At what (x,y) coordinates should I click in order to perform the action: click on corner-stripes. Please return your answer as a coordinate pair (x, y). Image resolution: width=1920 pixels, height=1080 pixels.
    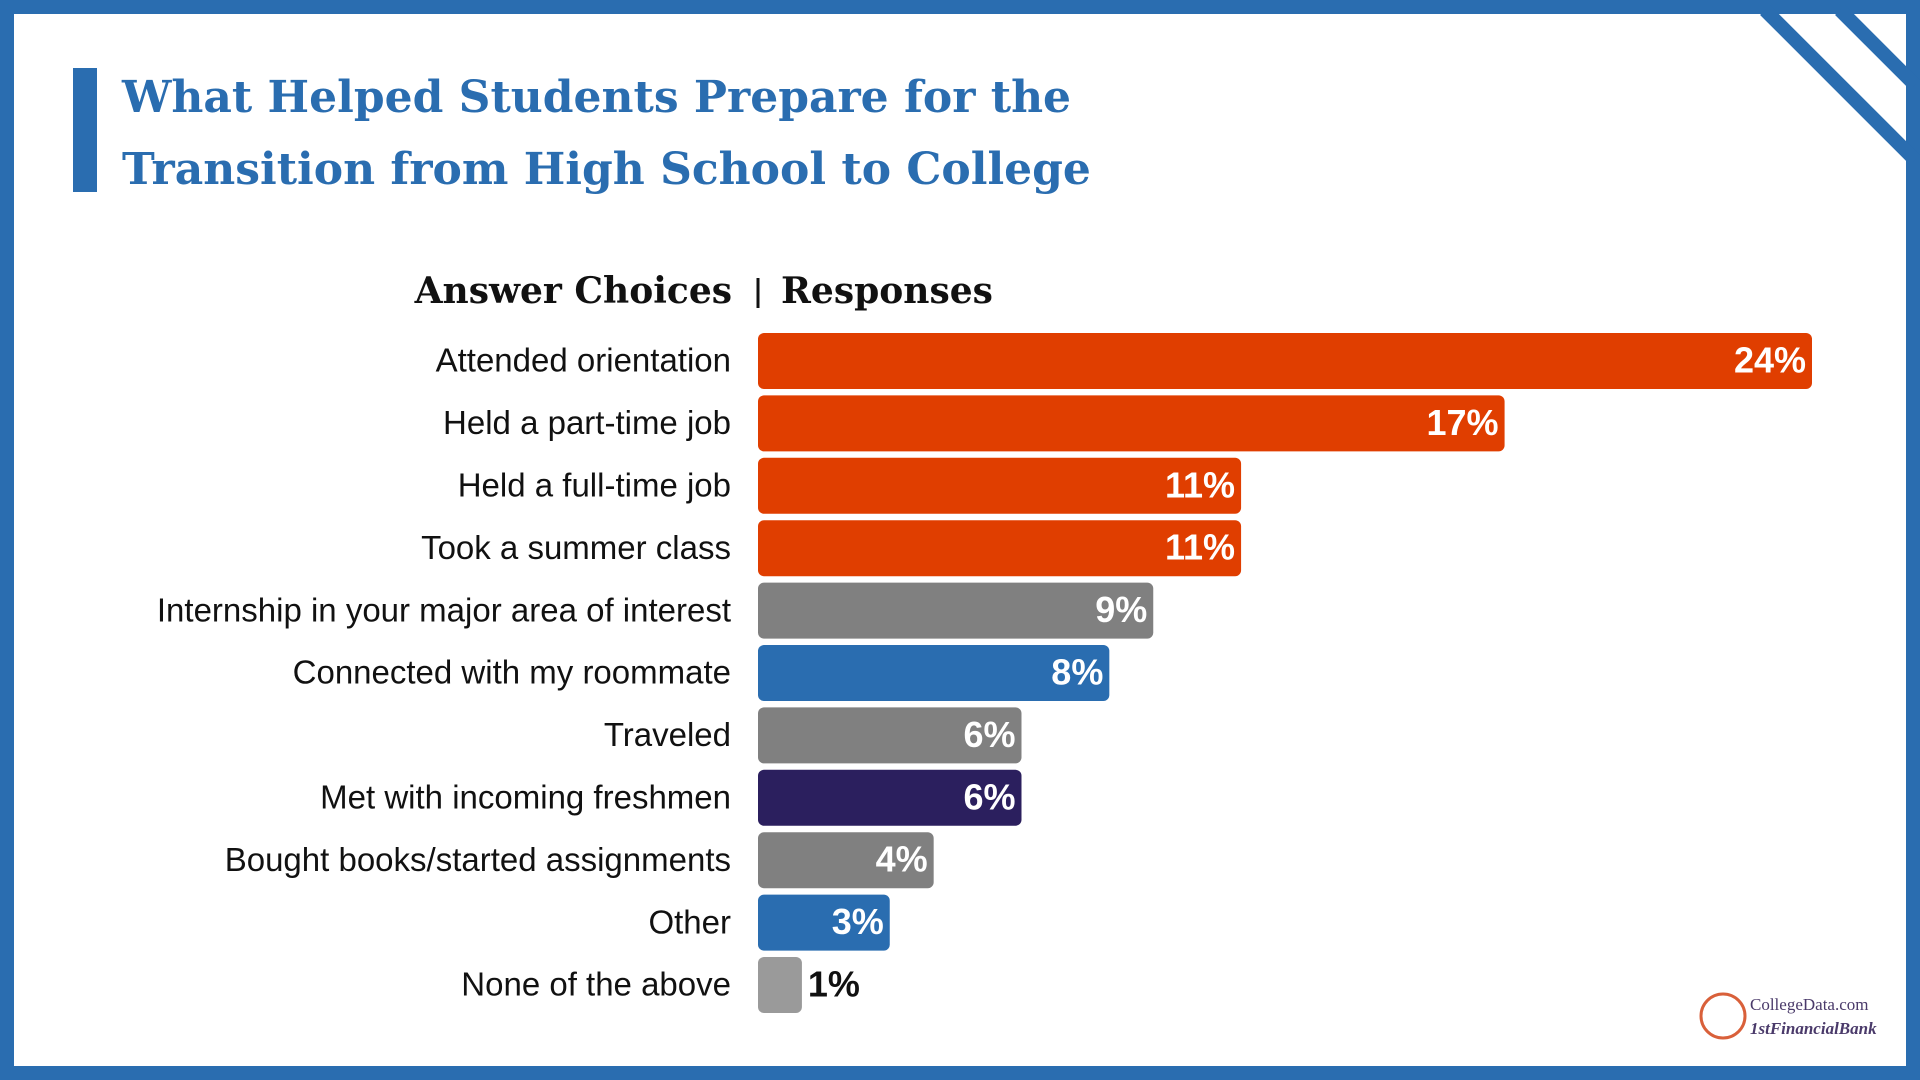
    Looking at the image, I should click on (1840, 85).